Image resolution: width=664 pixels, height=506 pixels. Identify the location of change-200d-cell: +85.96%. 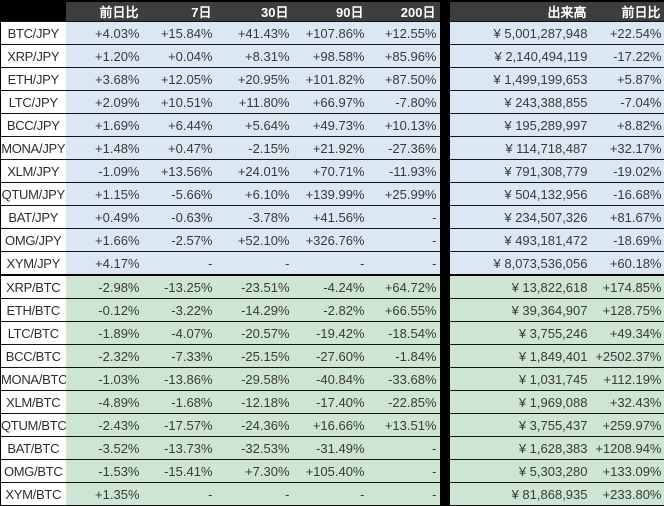
(404, 56).